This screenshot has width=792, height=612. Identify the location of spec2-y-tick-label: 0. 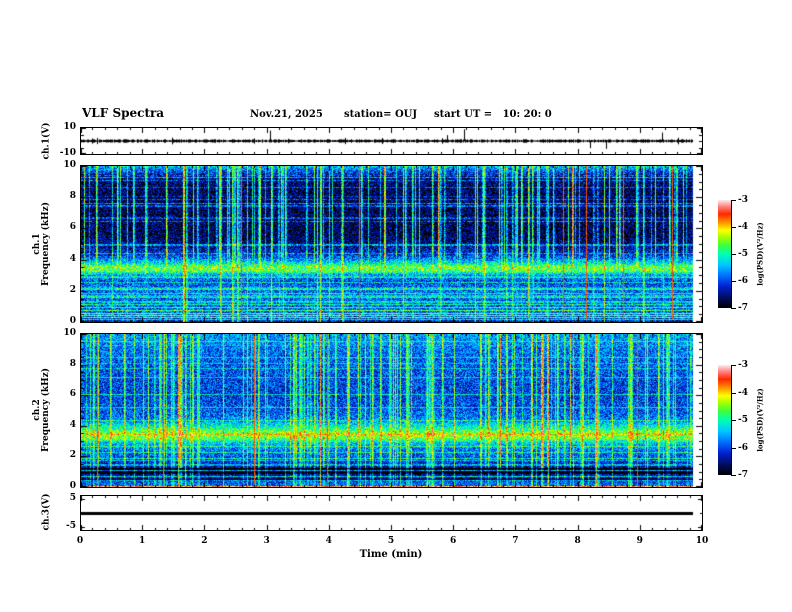
(72, 486).